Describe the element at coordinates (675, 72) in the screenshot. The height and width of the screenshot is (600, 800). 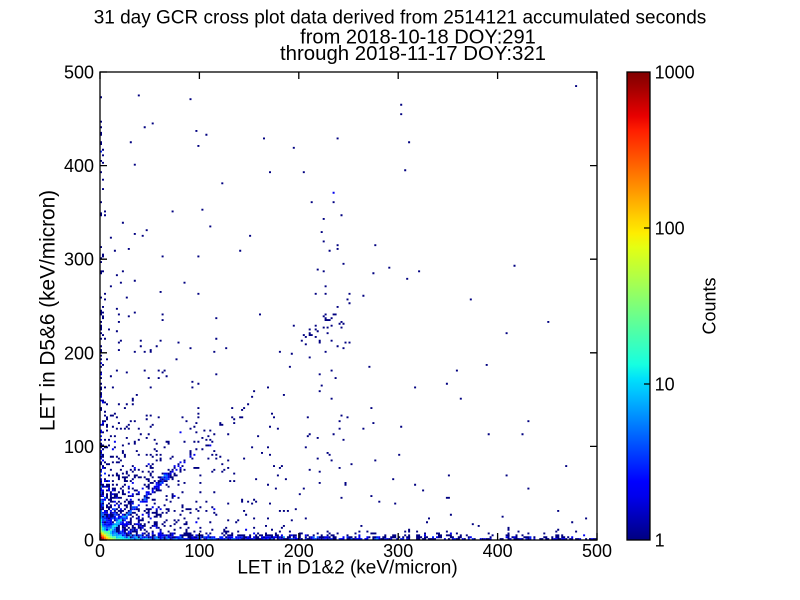
I see `svg-text: 1000` at that location.